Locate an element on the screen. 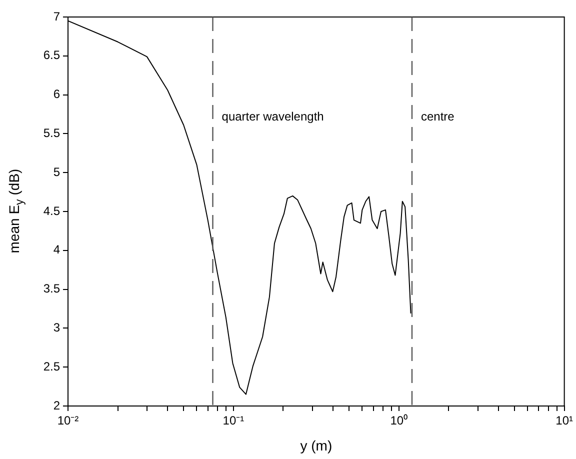  y-tick-label: 2.5 is located at coordinates (51, 366).